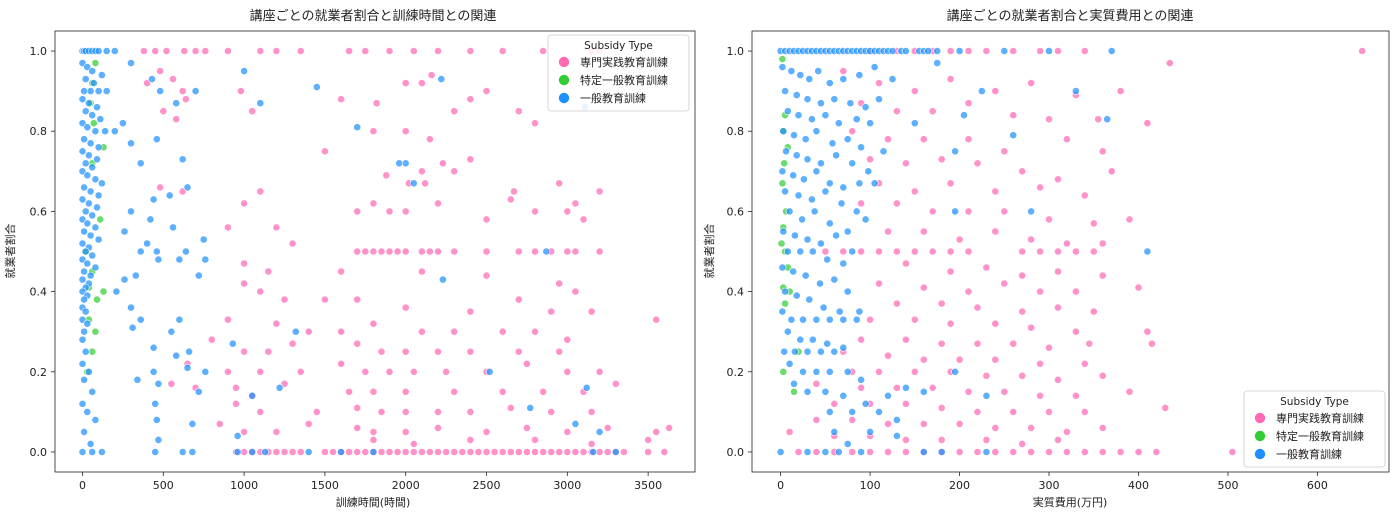 The height and width of the screenshot is (519, 1400). I want to click on left-y-tick-label: 0.8, so click(39, 131).